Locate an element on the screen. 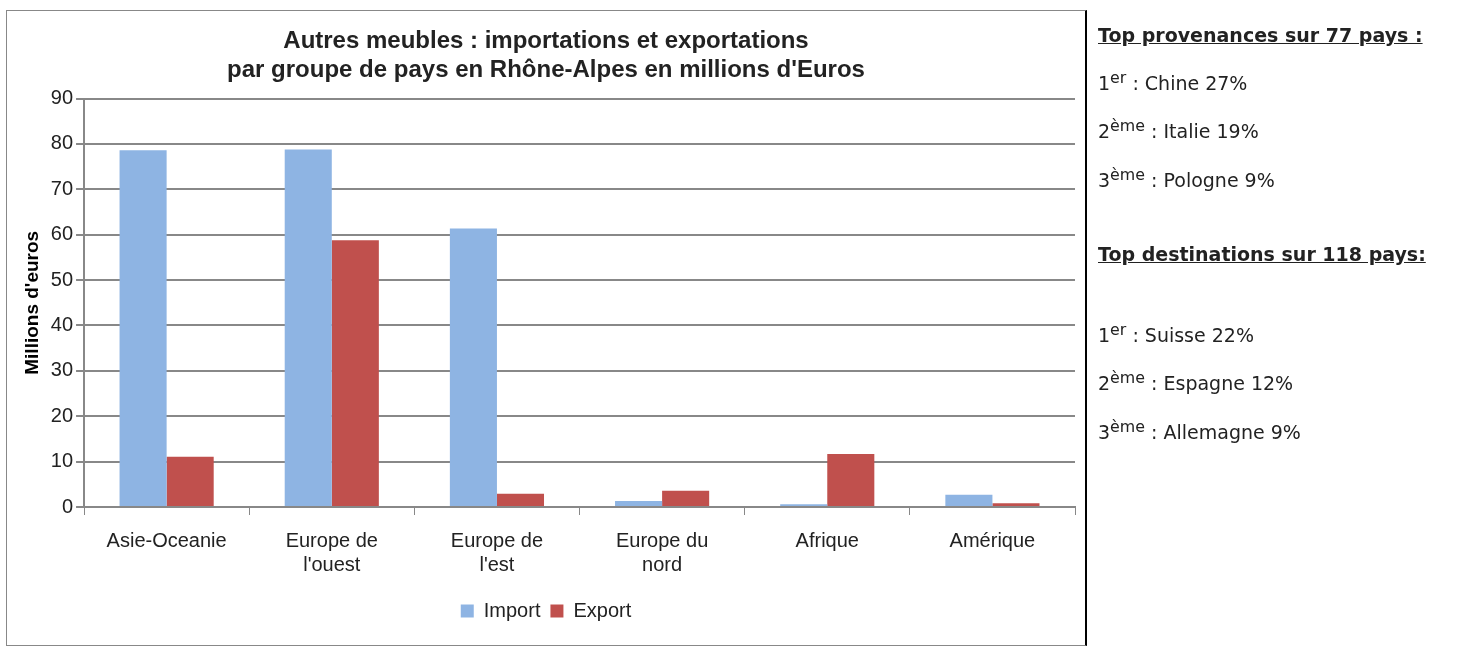 The image size is (1458, 648). y-tick-label: 80 is located at coordinates (62, 142).